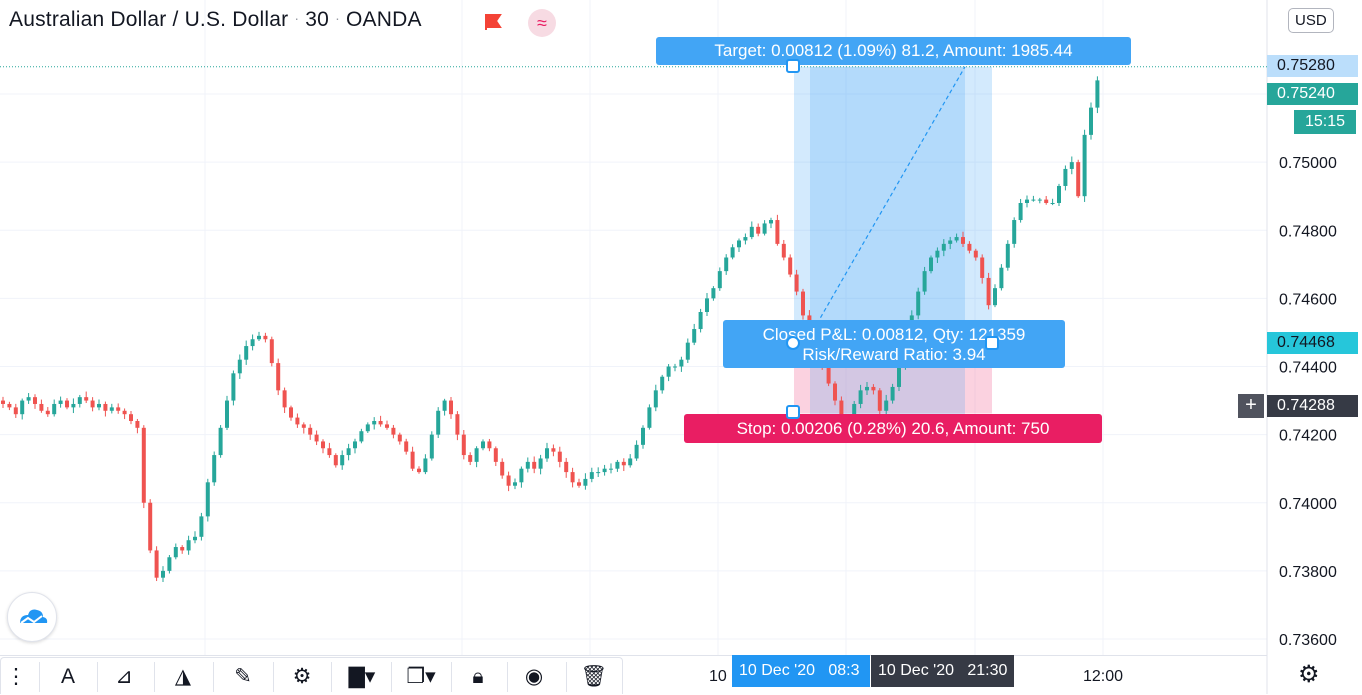  What do you see at coordinates (542, 23) in the screenshot?
I see `approx-wave-icon: ≈` at bounding box center [542, 23].